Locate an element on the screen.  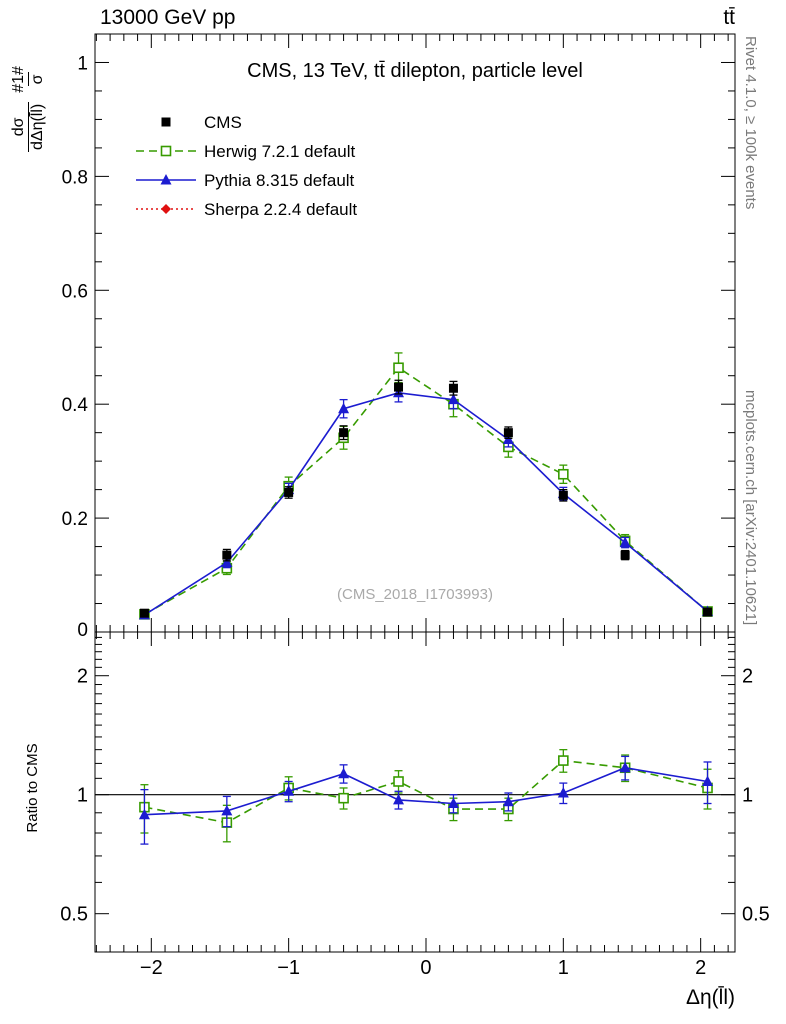
svg-text: 0.2 is located at coordinates (75, 519).